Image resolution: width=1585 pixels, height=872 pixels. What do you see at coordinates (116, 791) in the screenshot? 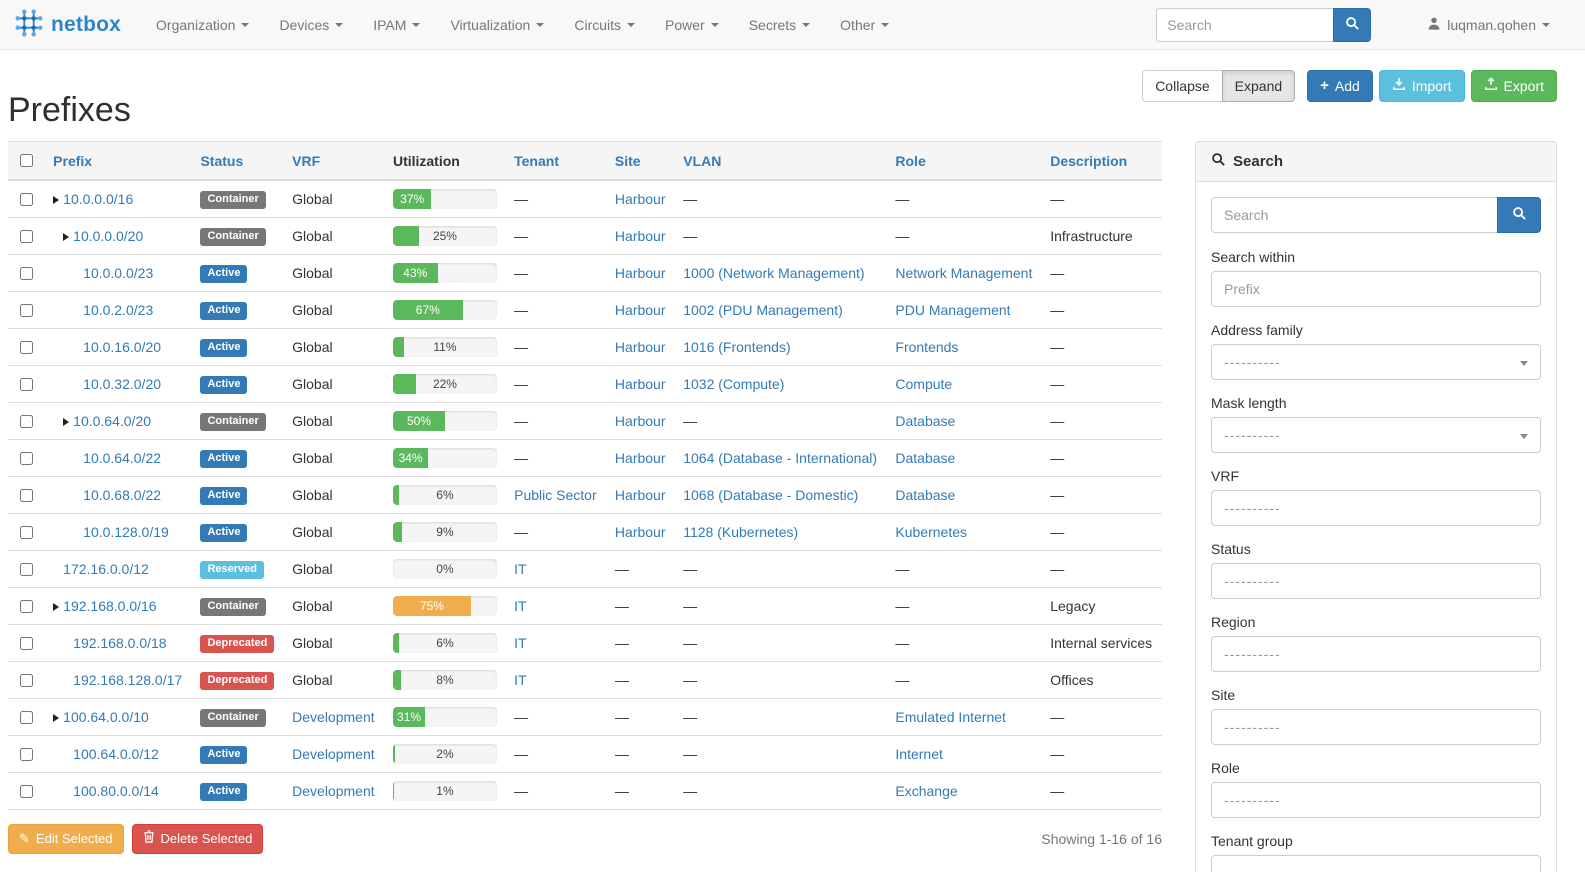
I see `prefix-link: 100.80.0.0/14` at bounding box center [116, 791].